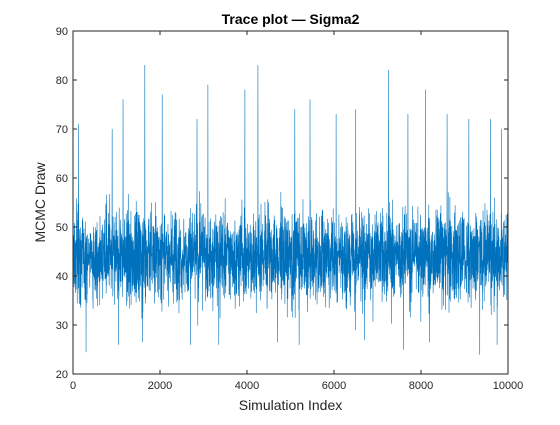 This screenshot has height=425, width=560. Describe the element at coordinates (62, 32) in the screenshot. I see `y-tick-label: 90` at that location.